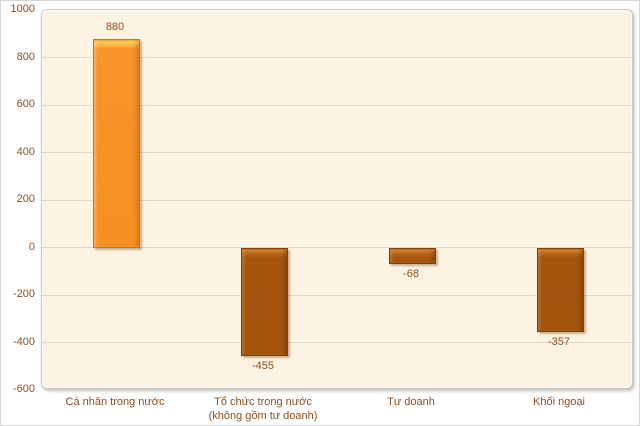 This screenshot has height=426, width=640. I want to click on data-label-to-chuc-trong-nuoc: -455, so click(263, 365).